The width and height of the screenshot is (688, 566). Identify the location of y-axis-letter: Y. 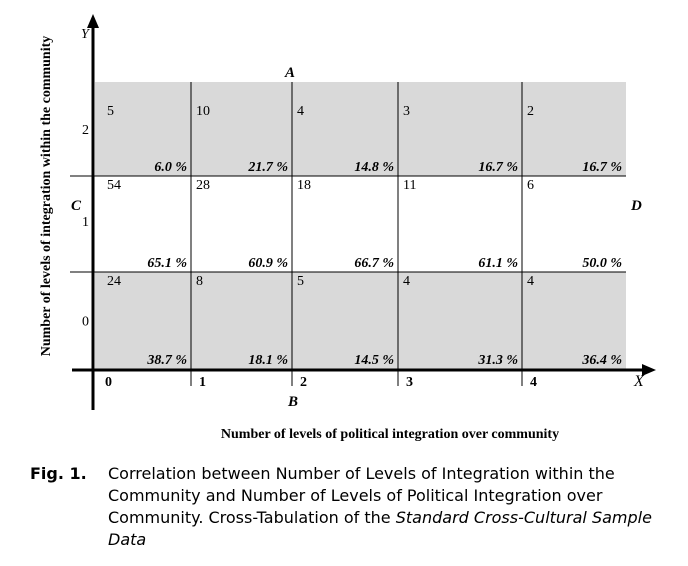
(86, 34).